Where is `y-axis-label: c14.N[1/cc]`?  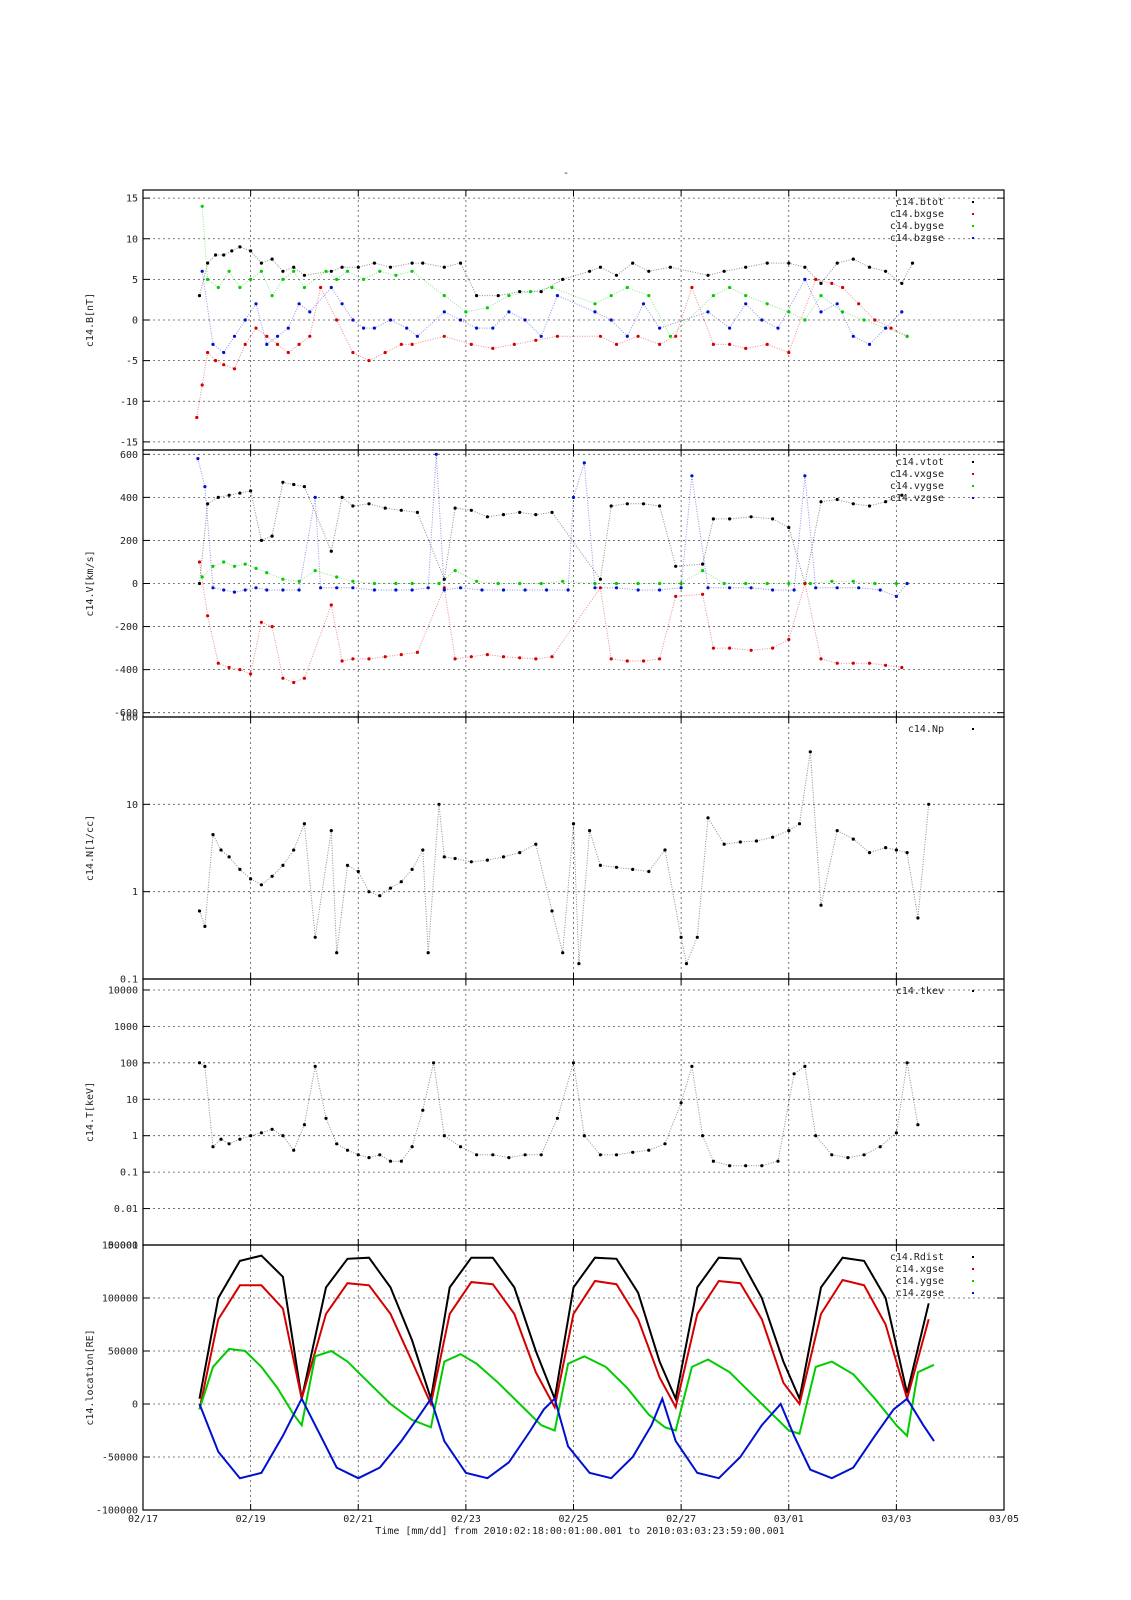 y-axis-label: c14.N[1/cc] is located at coordinates (90, 848).